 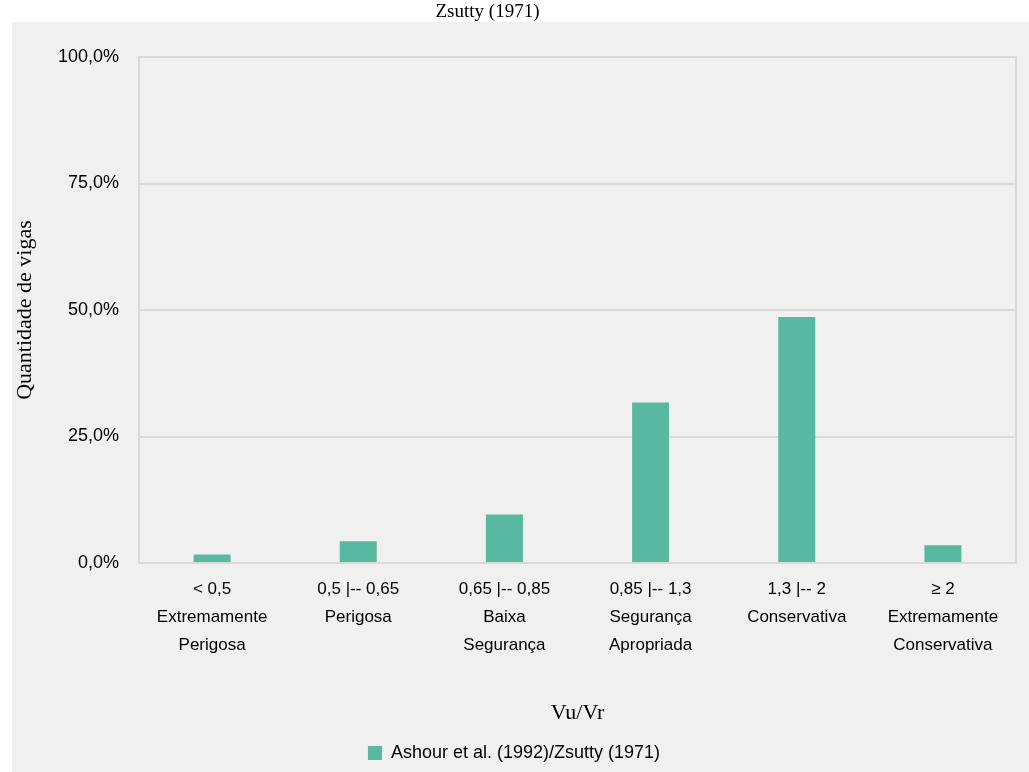 What do you see at coordinates (943, 616) in the screenshot?
I see `x-tick-label: ≥ 2 Extremamente Conservativa` at bounding box center [943, 616].